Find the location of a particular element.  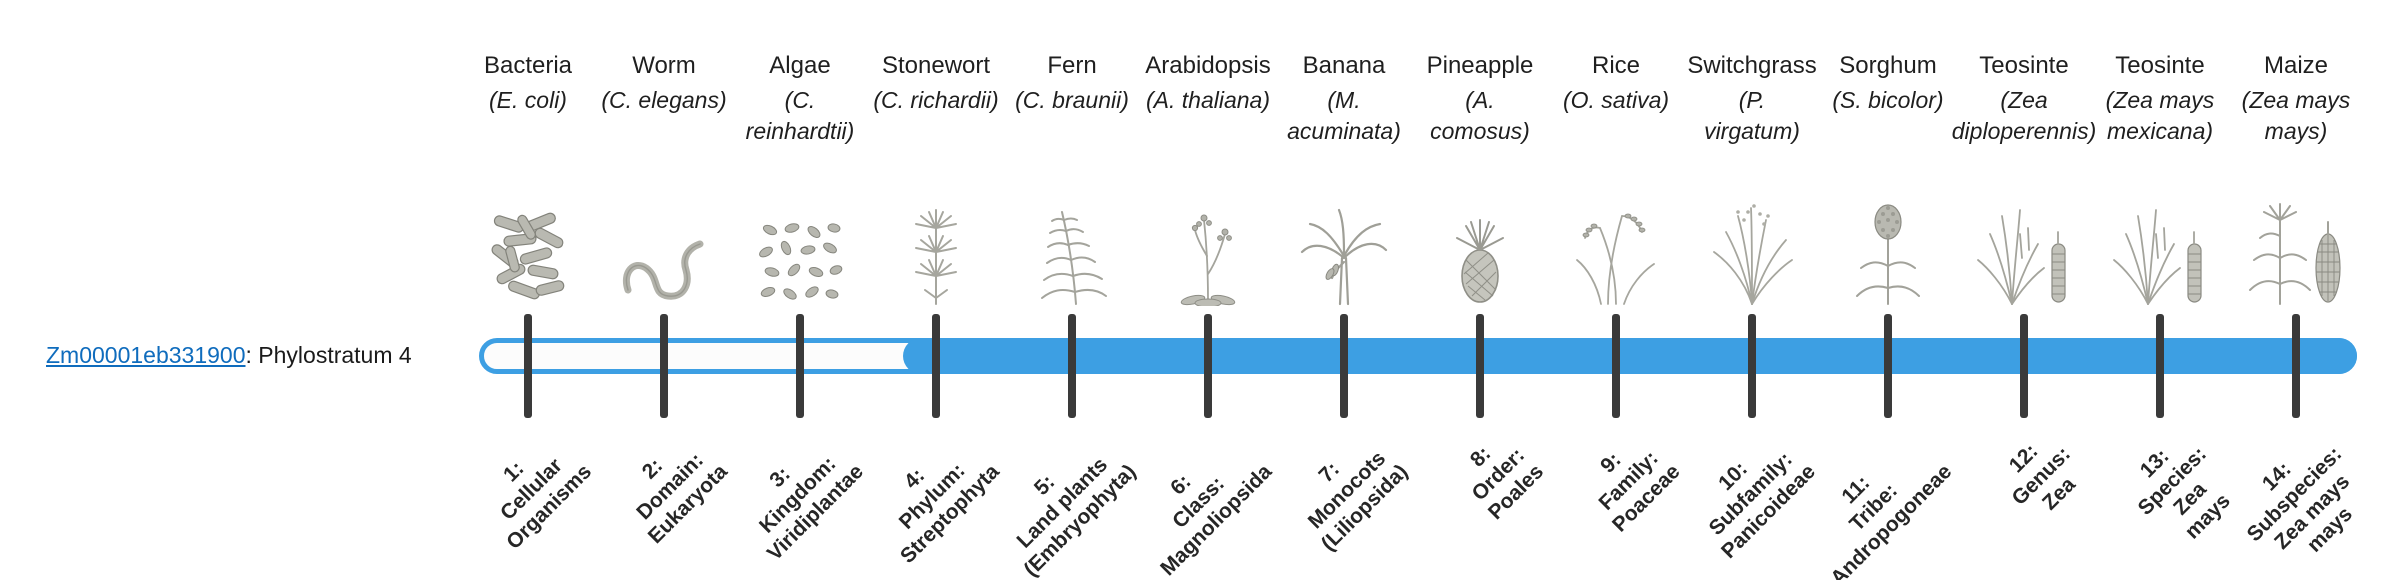

algae-icon is located at coordinates (800, 250).